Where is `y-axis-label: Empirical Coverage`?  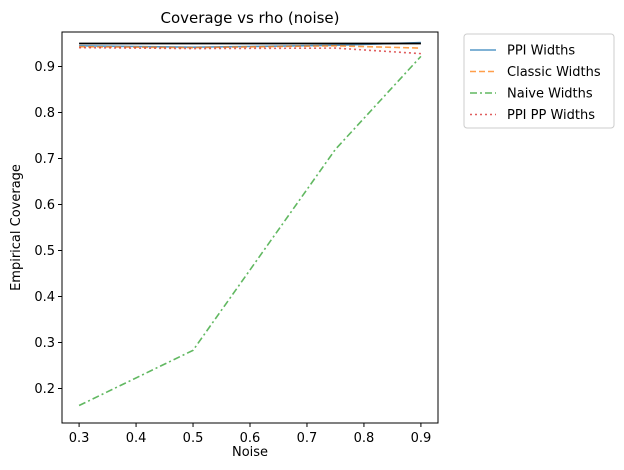
y-axis-label: Empirical Coverage is located at coordinates (16, 227).